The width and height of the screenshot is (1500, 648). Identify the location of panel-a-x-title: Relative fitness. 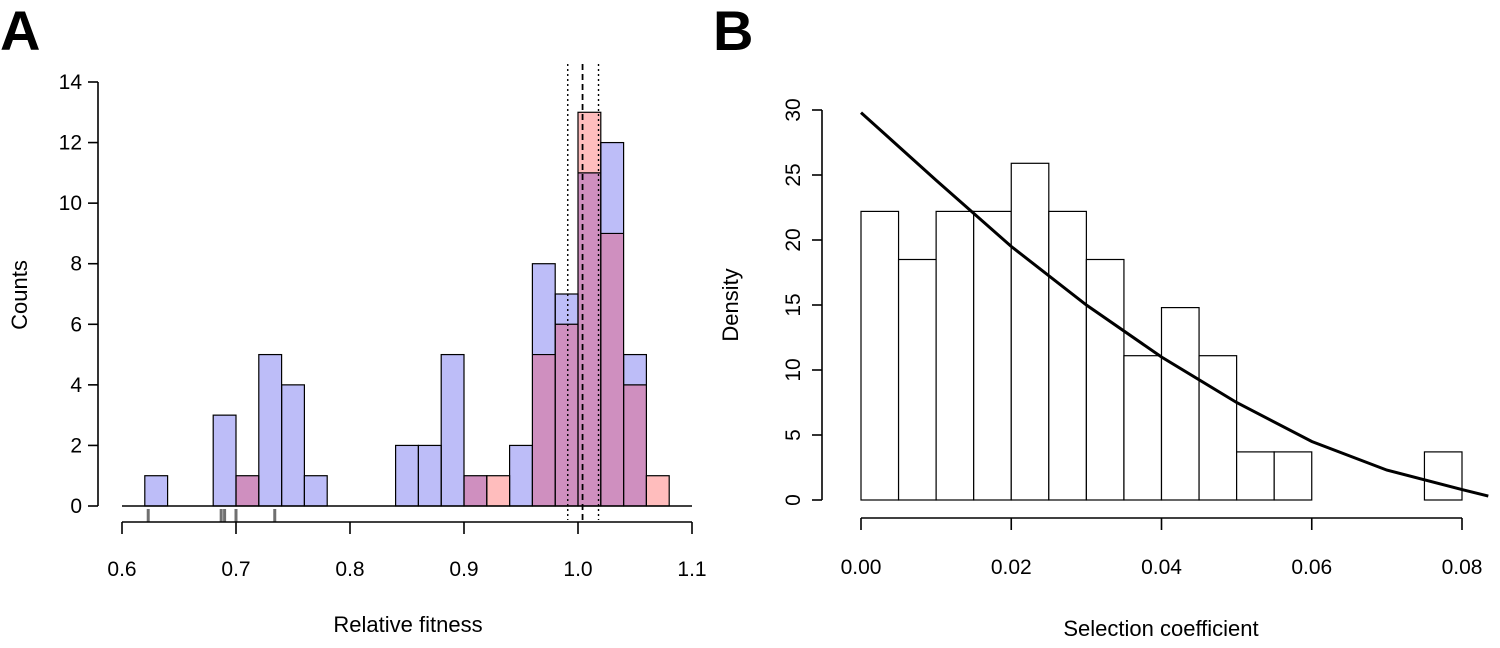
(407, 624).